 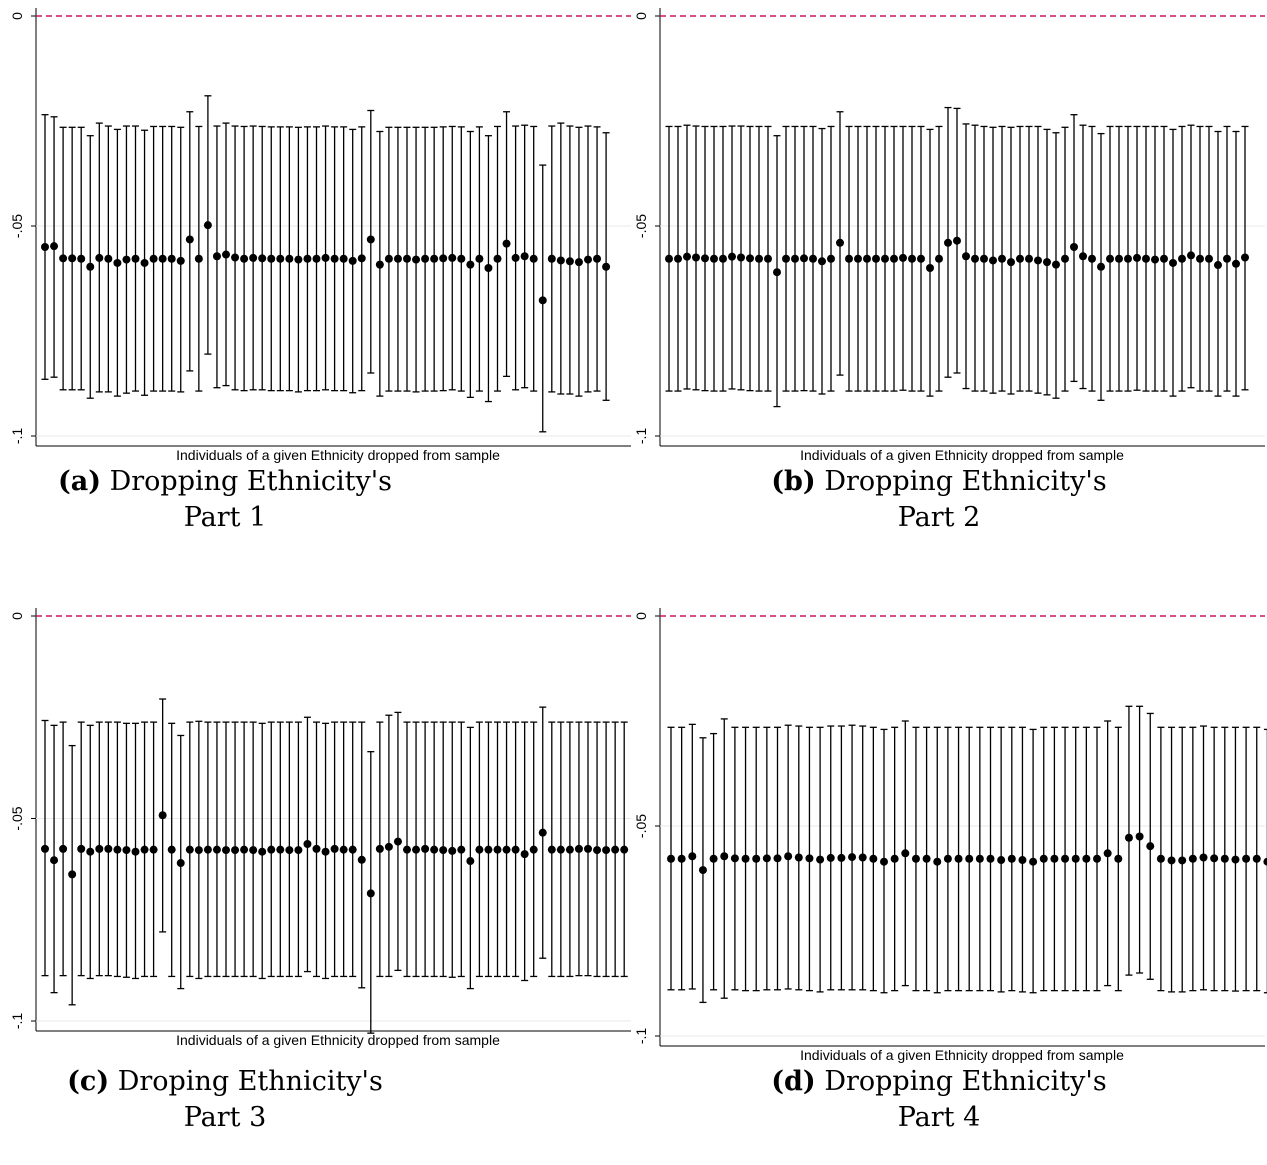 I want to click on caption-line-2: Part 1, so click(x=225, y=517).